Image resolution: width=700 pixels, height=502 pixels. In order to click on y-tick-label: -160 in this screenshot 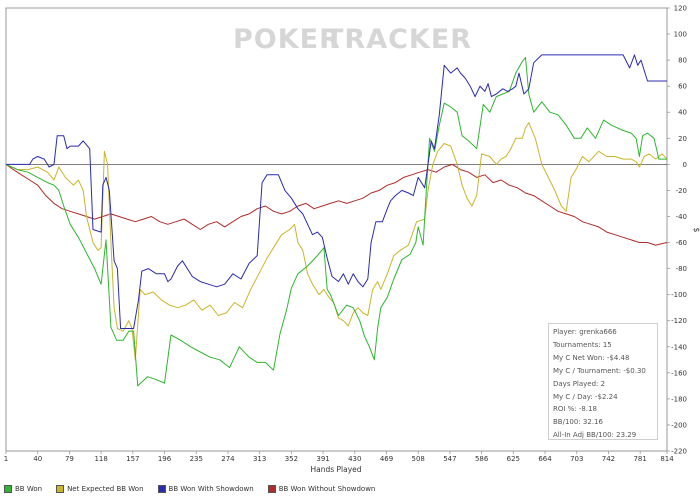, I will do `click(679, 373)`.